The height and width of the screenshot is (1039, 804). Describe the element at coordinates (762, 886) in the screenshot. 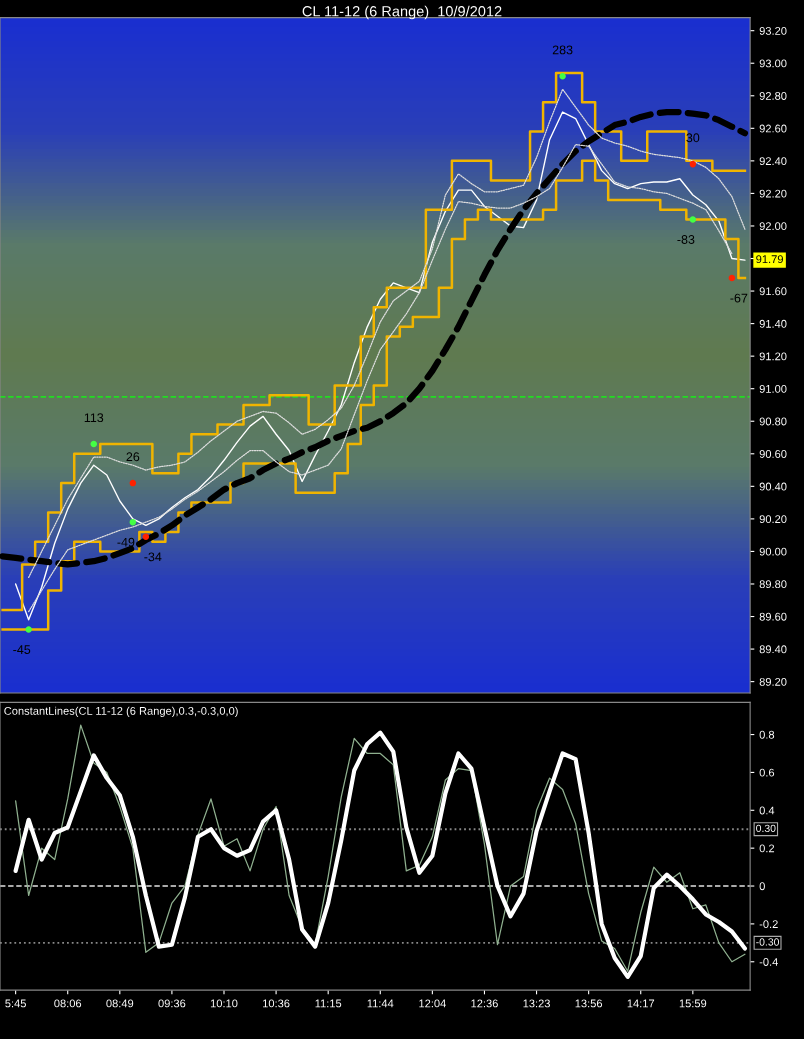

I see `y-tick-label: 0` at that location.